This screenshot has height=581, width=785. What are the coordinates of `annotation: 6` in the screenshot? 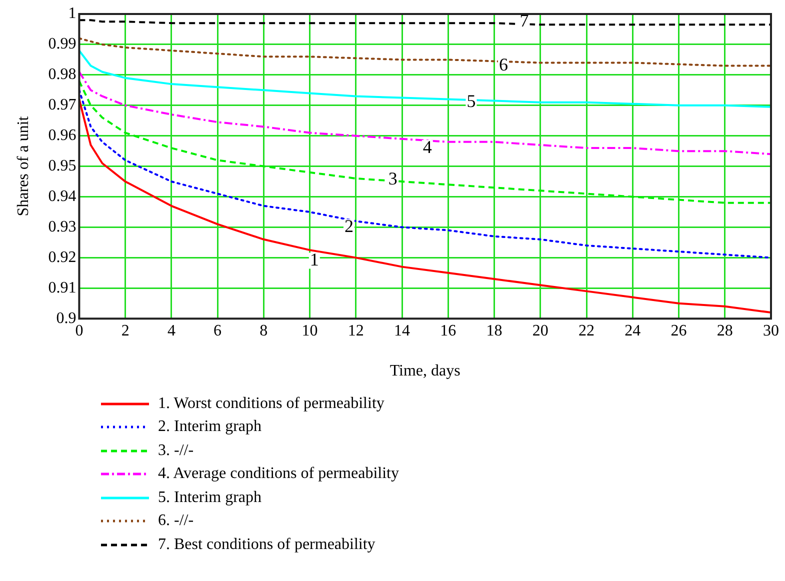 It's located at (503, 64).